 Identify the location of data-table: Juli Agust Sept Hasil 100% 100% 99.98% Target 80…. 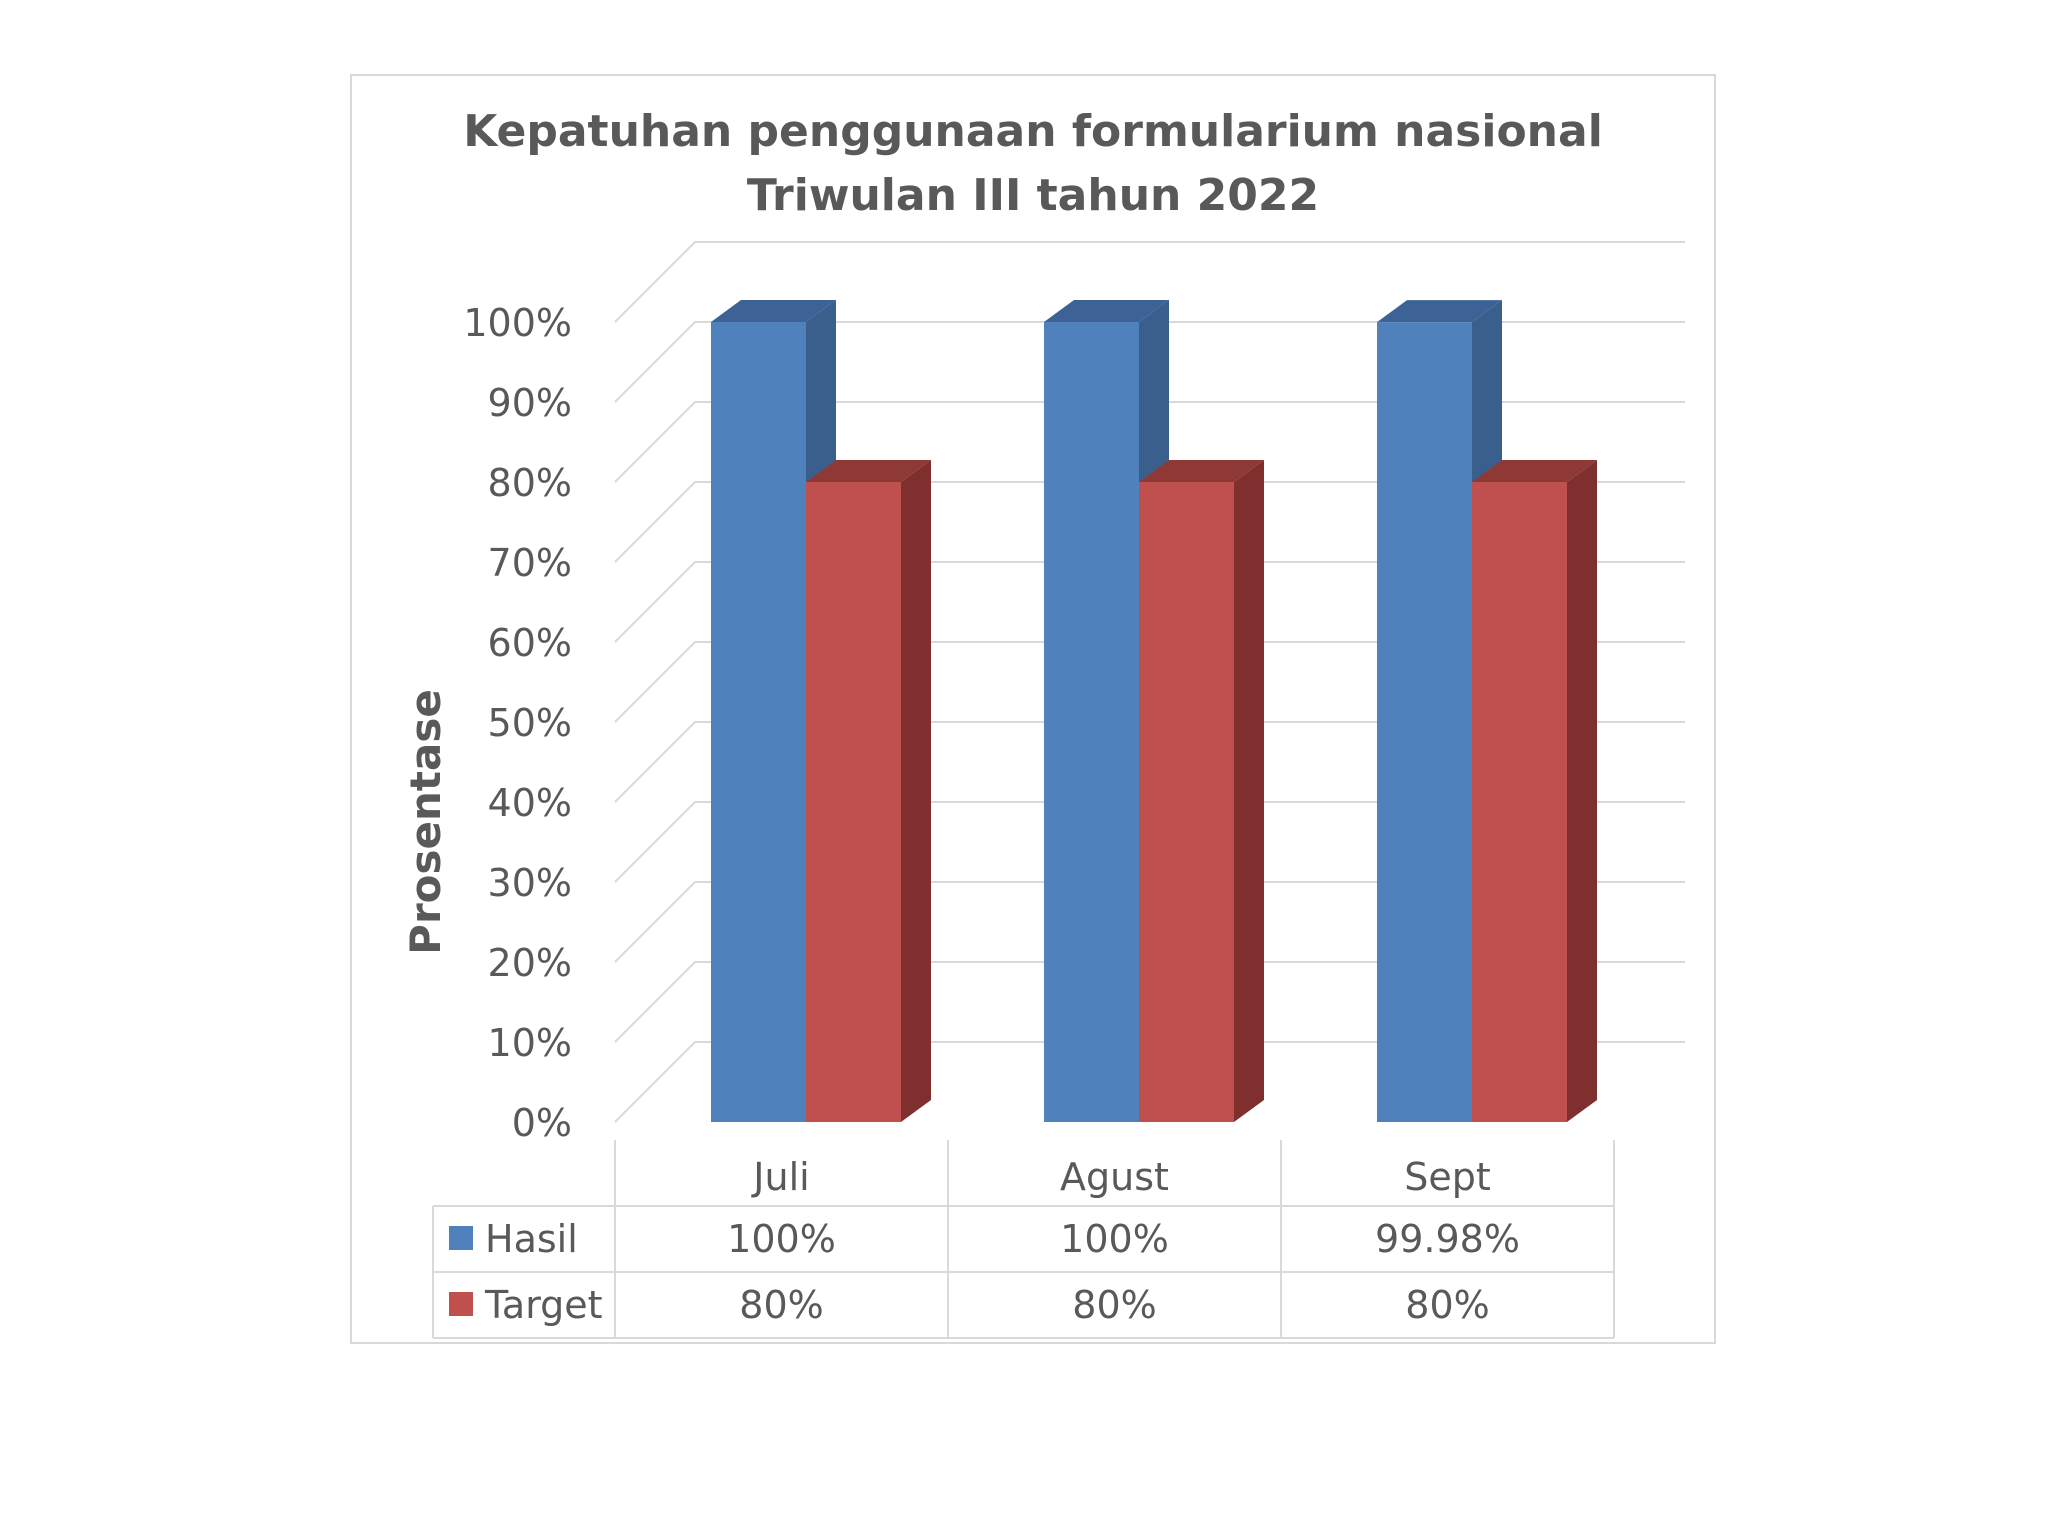
(1023, 1239).